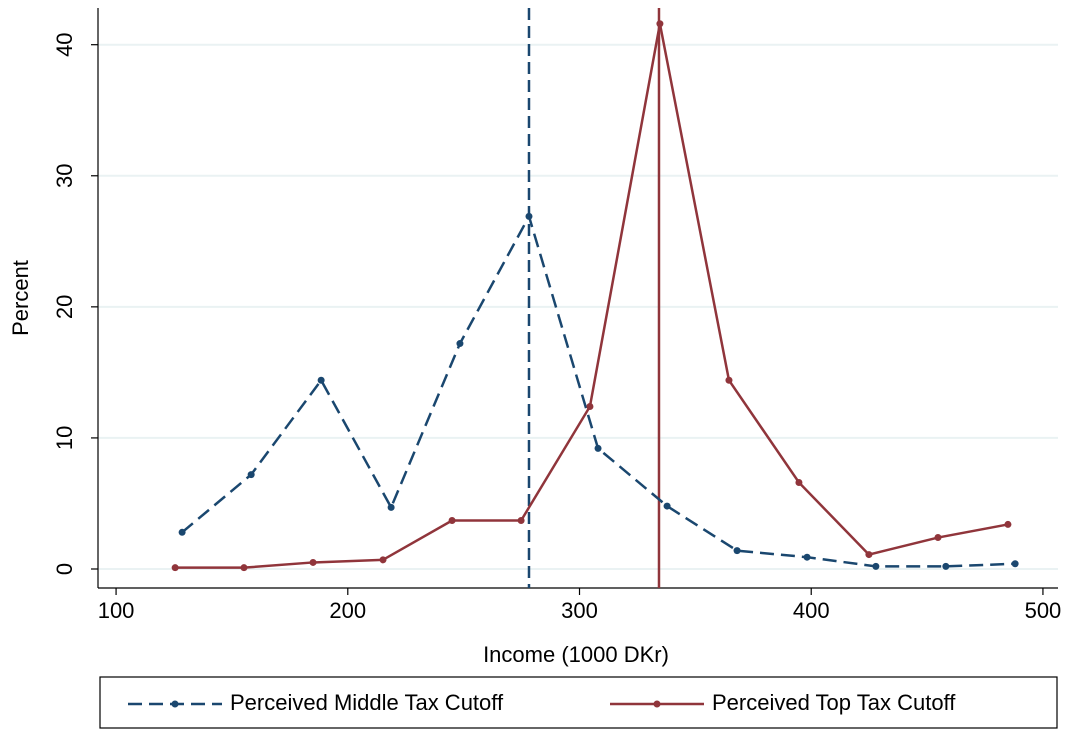  Describe the element at coordinates (579, 610) in the screenshot. I see `x-tick-label: 300` at that location.